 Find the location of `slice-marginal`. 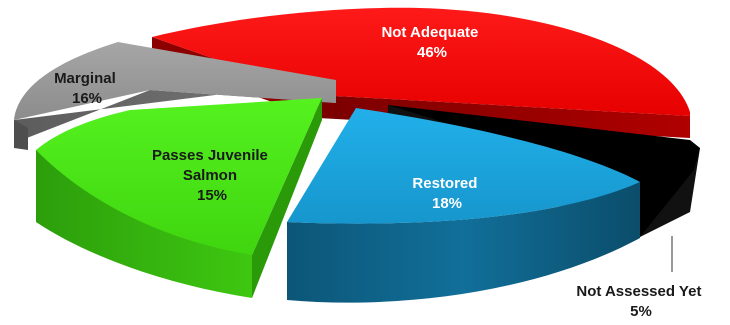

slice-marginal is located at coordinates (175, 96).